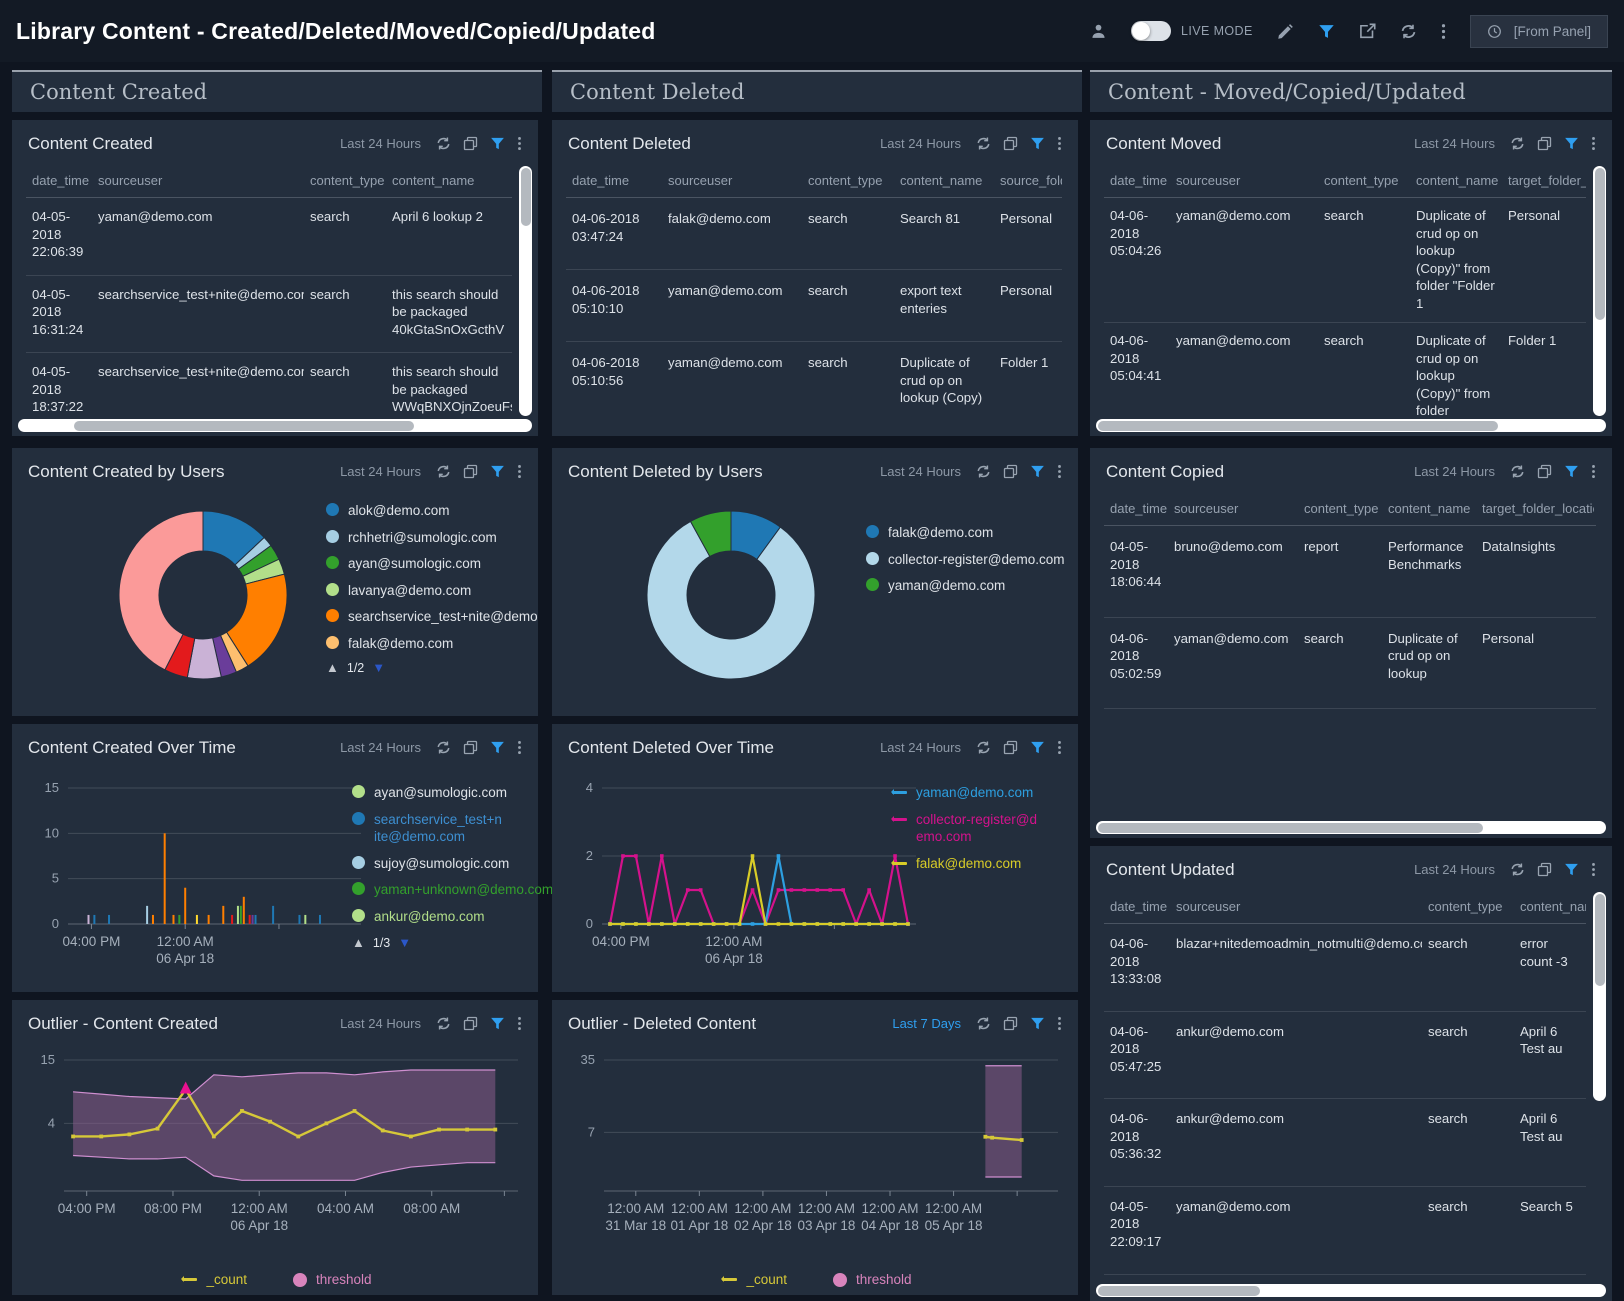 The image size is (1624, 1301). I want to click on column-header: target_folder_location, so click(1544, 181).